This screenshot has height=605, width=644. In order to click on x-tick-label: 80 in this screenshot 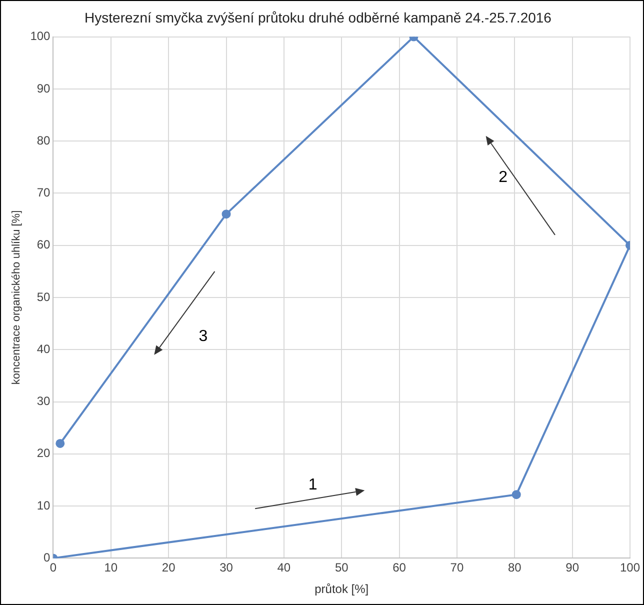, I will do `click(515, 567)`.